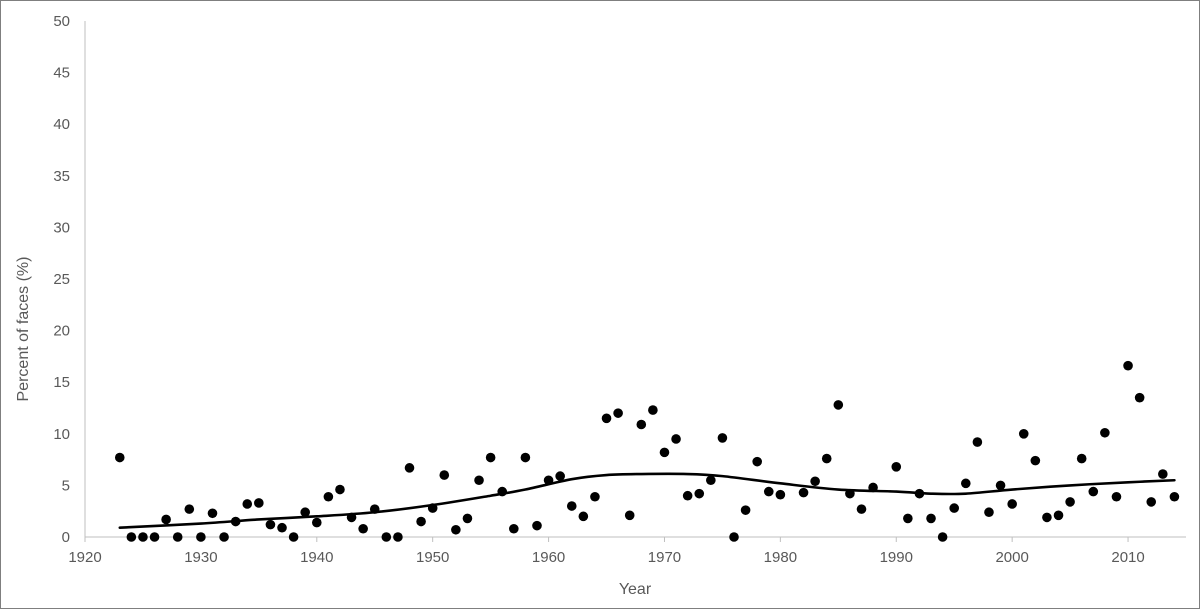 This screenshot has width=1200, height=613. I want to click on x-tick-labels: 1920 1930 1940 1950 1960 1970 1980 1990 2000 2010, so click(606, 557).